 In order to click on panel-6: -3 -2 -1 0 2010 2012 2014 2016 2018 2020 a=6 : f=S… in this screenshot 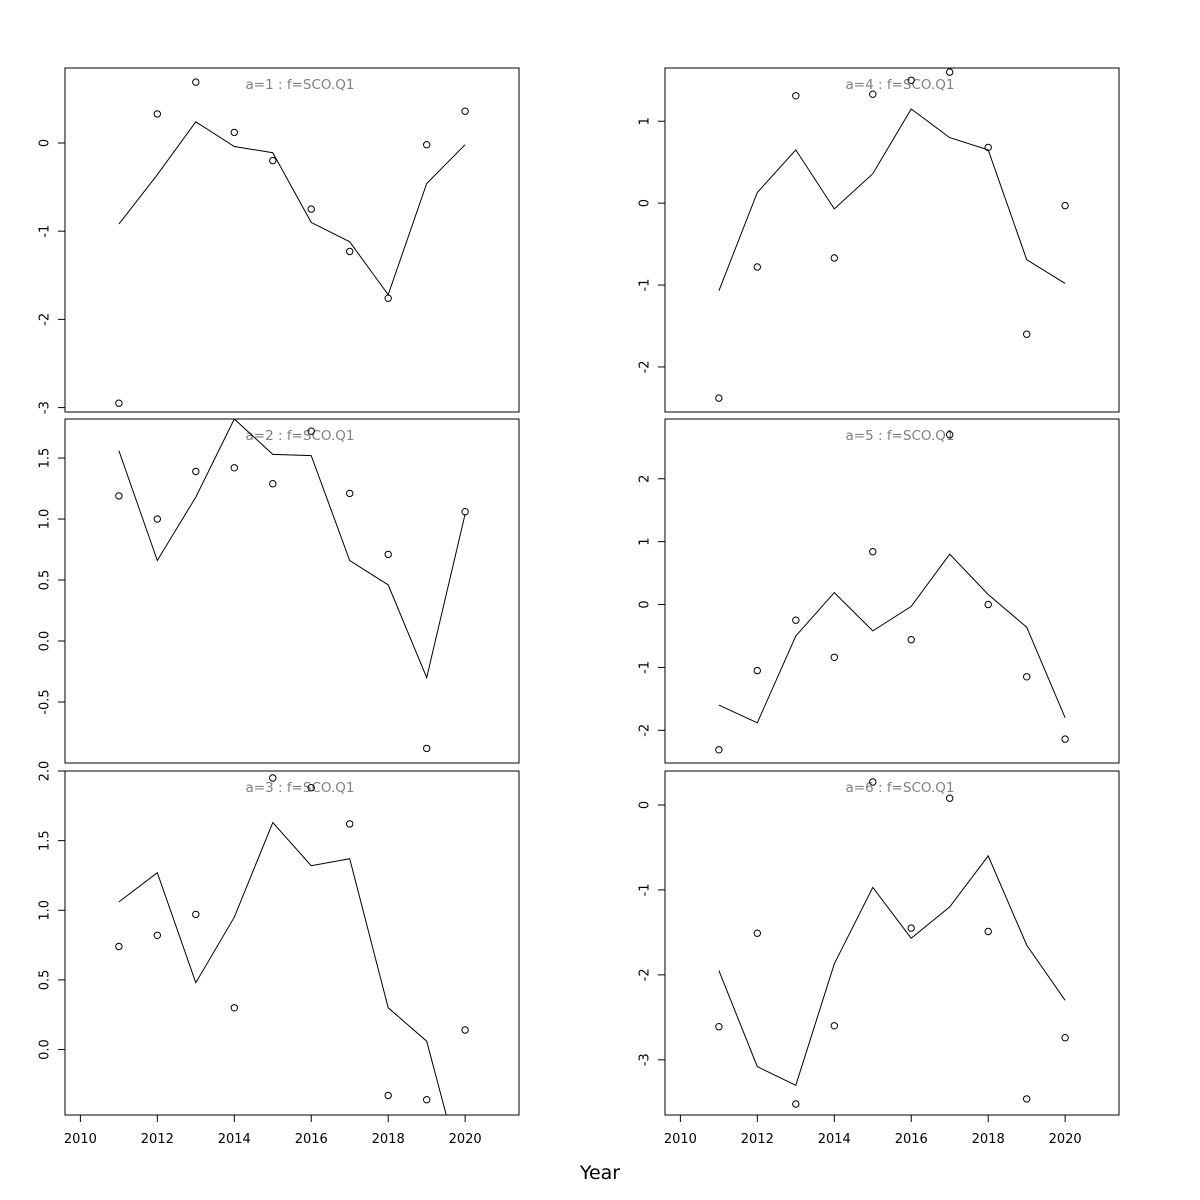, I will do `click(879, 958)`.